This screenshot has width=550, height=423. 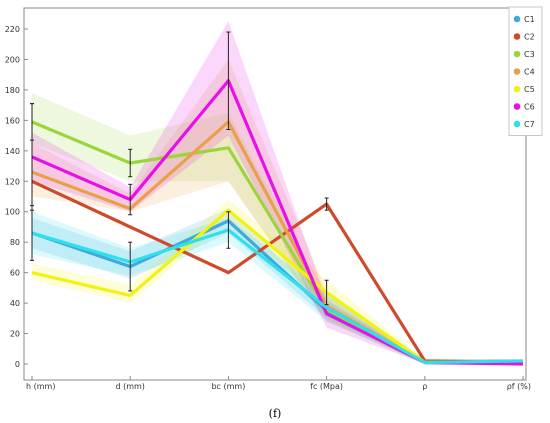 I want to click on x-tick-label: bc (mm), so click(x=228, y=386).